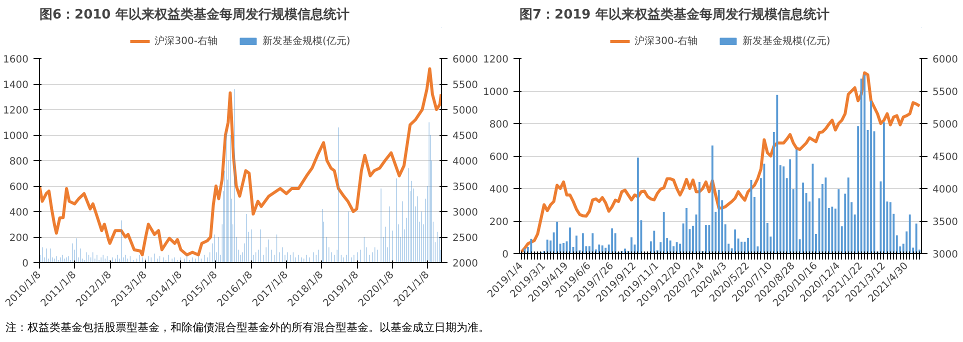 The height and width of the screenshot is (342, 963). Describe the element at coordinates (16, 85) in the screenshot. I see `y-tick-label: 1400` at that location.